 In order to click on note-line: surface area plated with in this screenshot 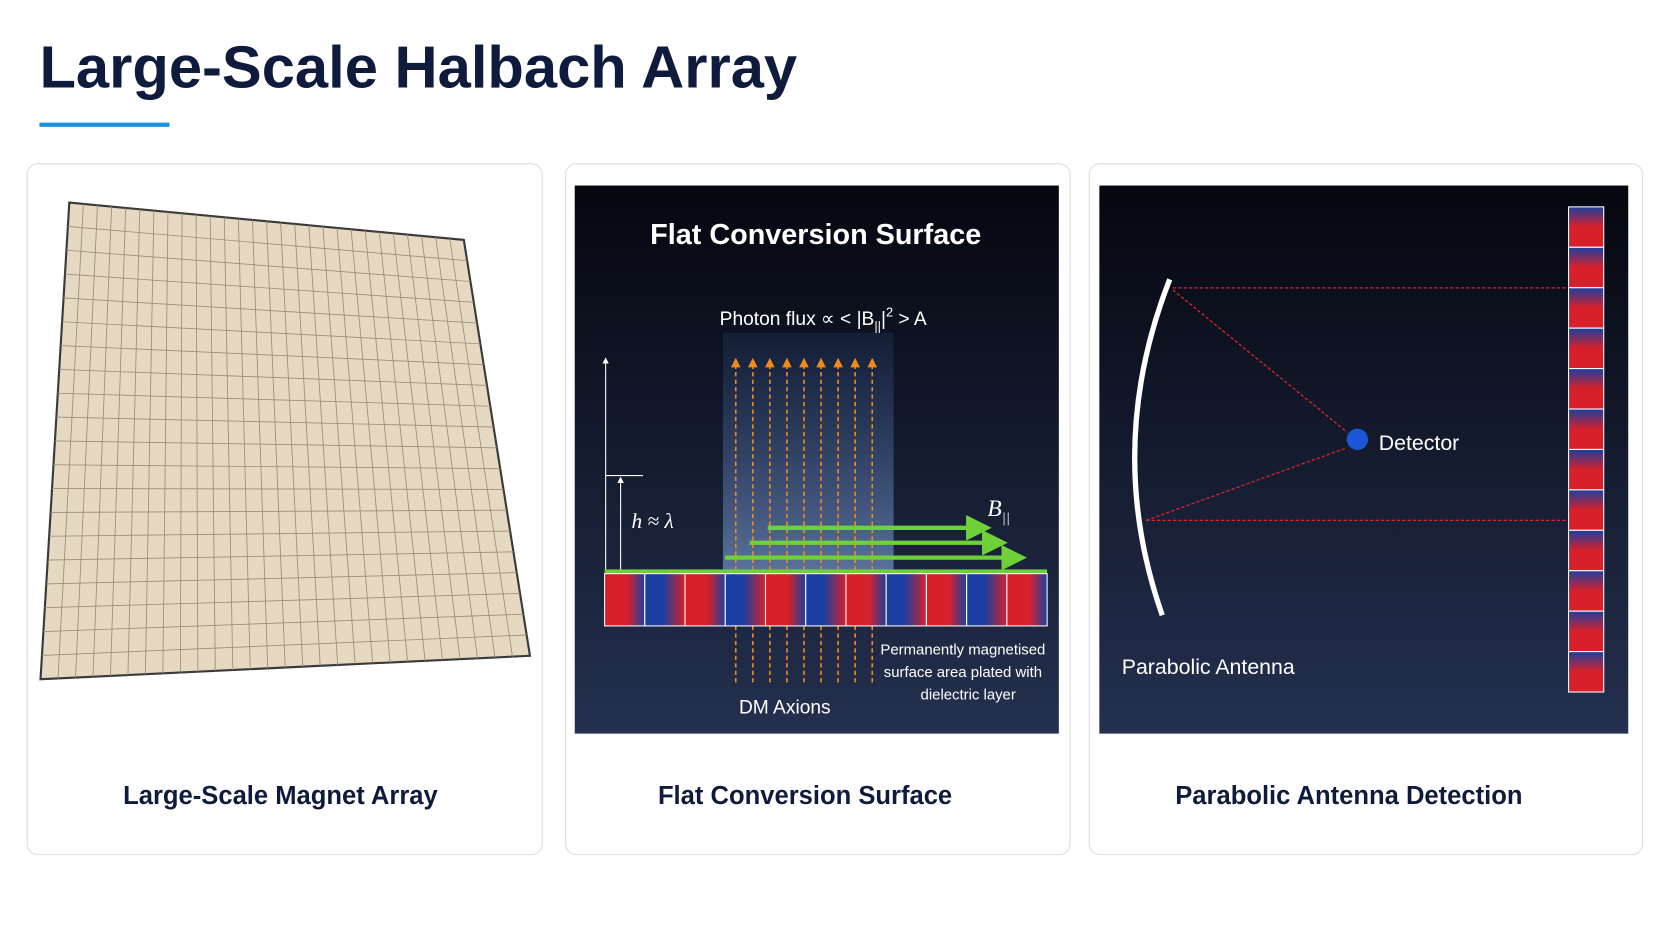, I will do `click(963, 672)`.